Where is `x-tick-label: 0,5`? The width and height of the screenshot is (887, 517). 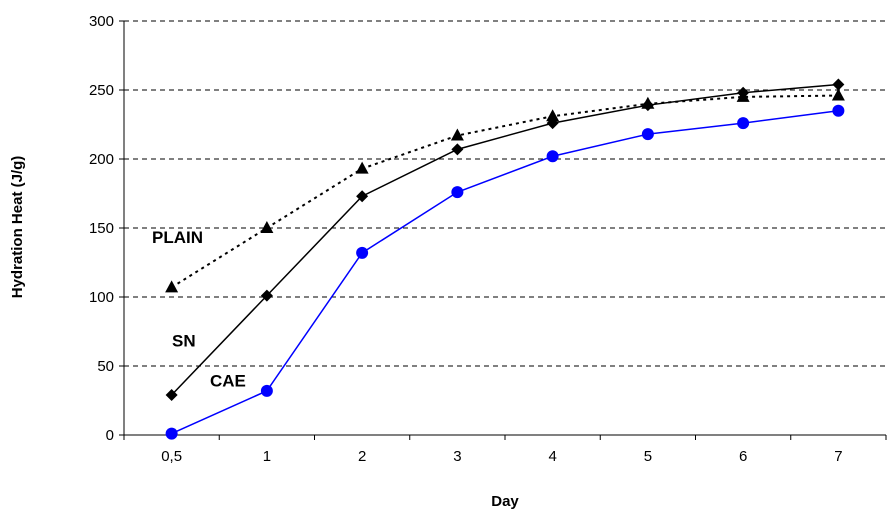
x-tick-label: 0,5 is located at coordinates (171, 456).